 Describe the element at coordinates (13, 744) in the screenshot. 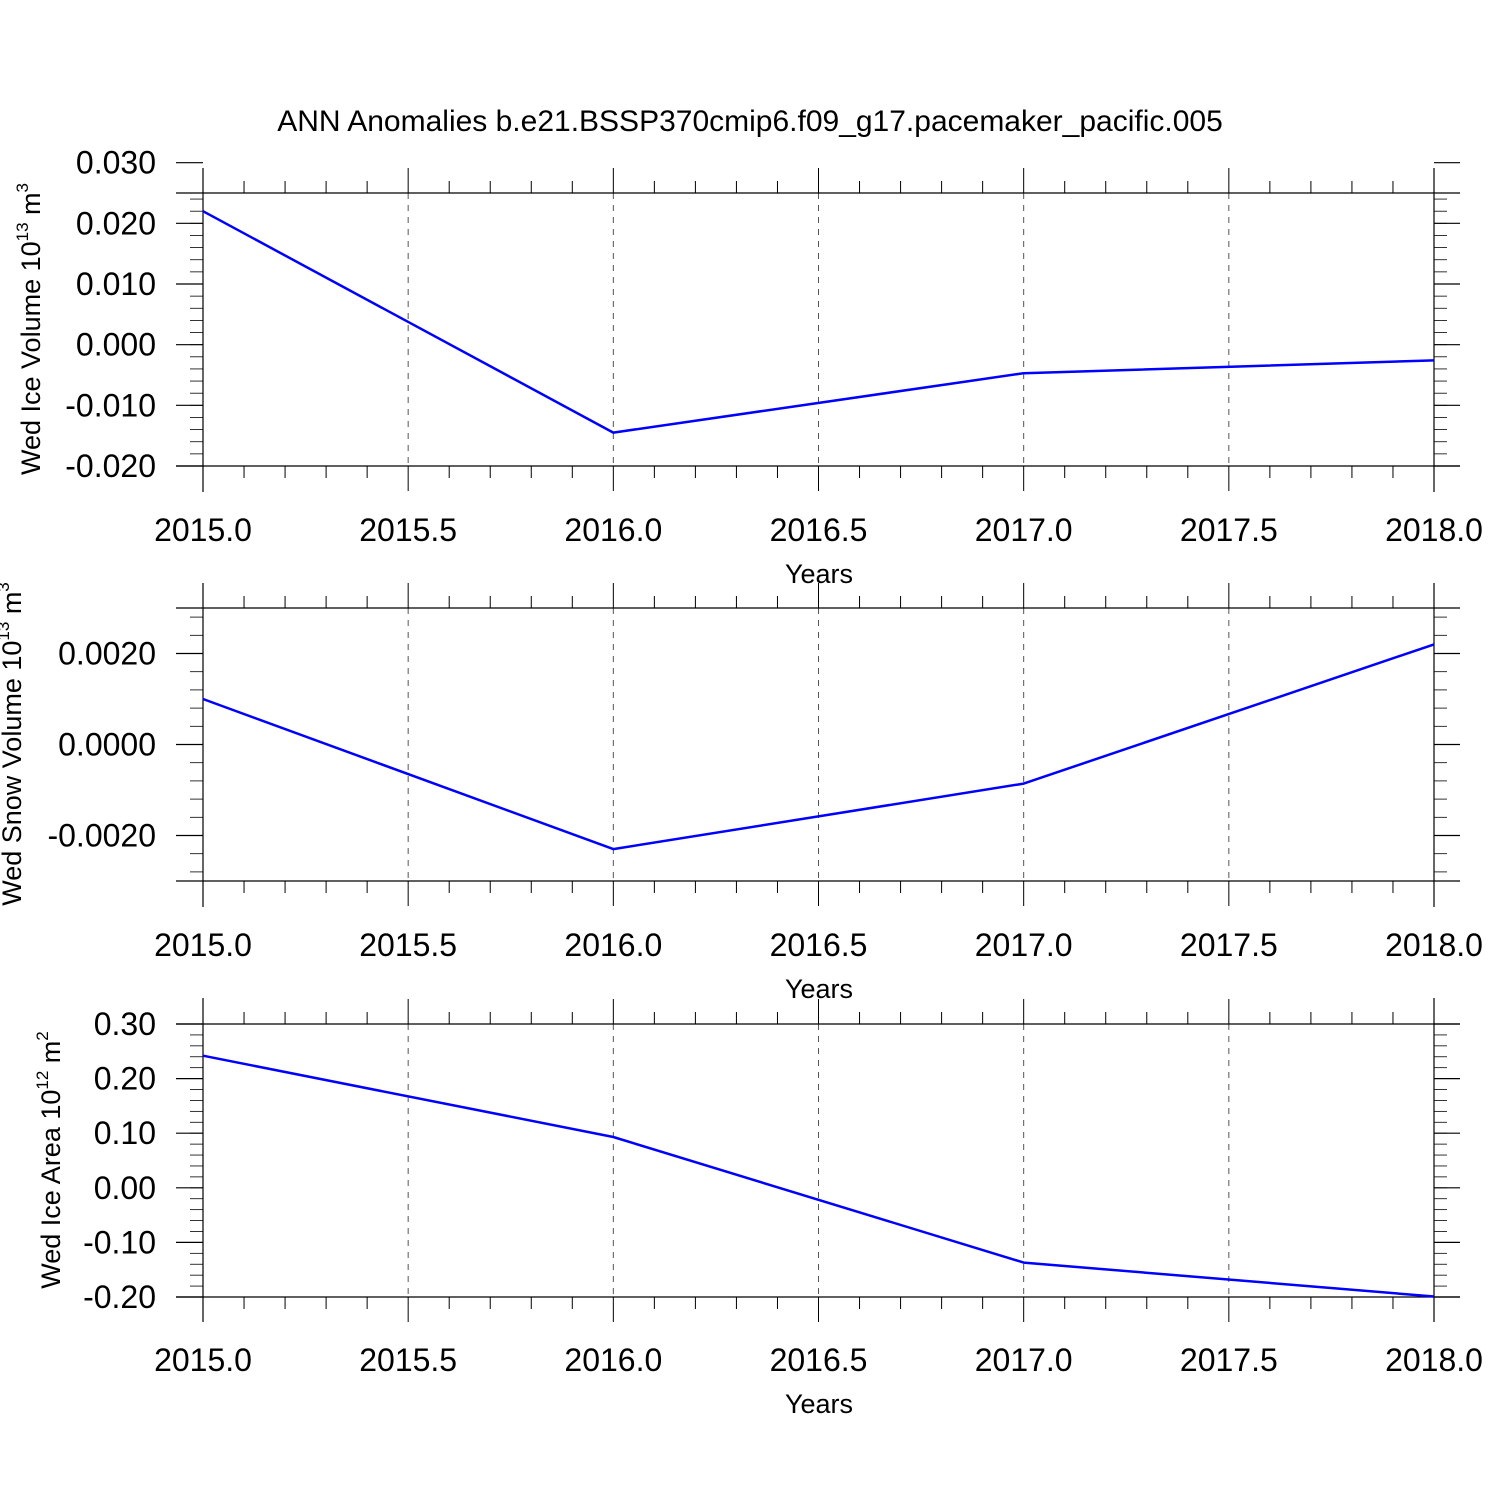

I see `y-axis-label: Wed Snow Volume 1013 m3` at that location.